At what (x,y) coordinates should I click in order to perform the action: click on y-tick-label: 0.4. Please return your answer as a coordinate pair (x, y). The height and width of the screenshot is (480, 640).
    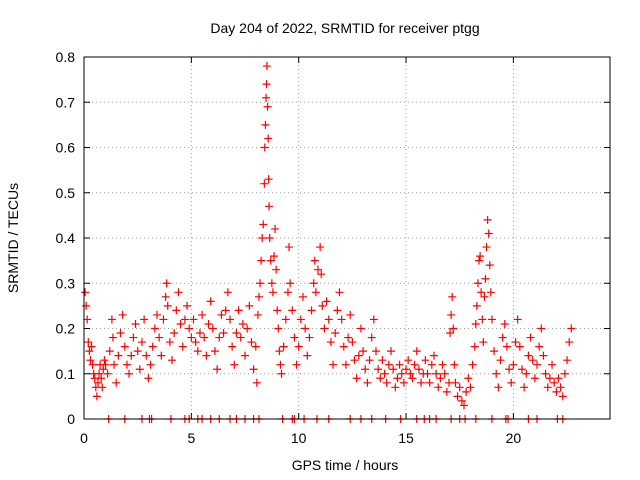
    Looking at the image, I should click on (66, 238).